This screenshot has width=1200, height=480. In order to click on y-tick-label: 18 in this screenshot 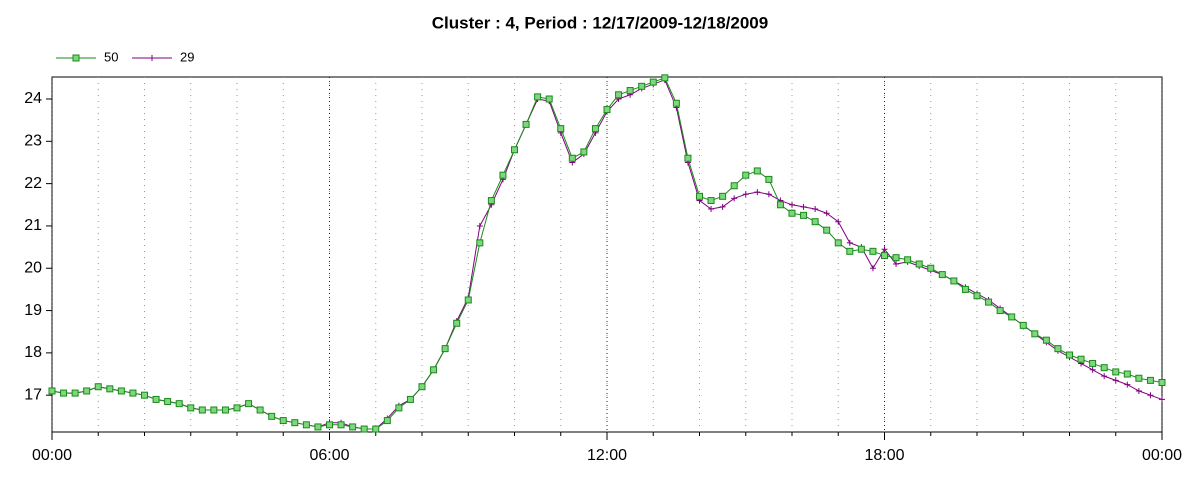, I will do `click(33, 352)`.